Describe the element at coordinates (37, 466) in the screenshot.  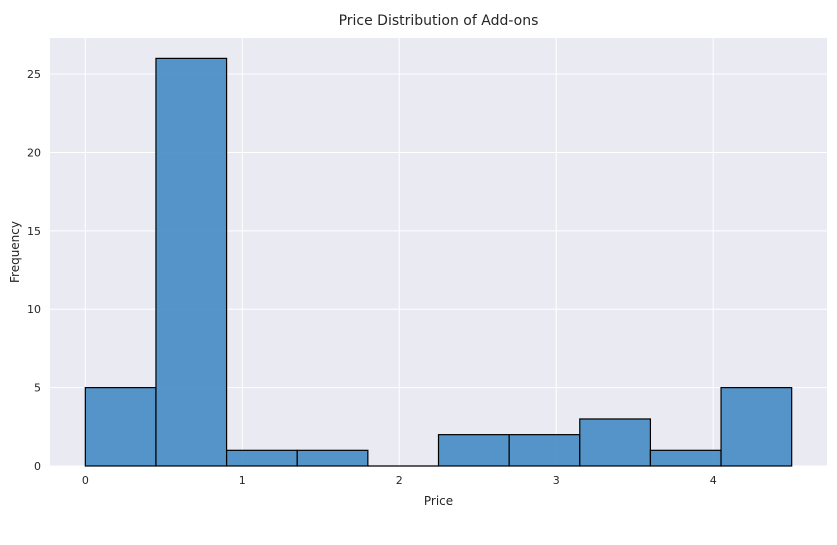
I see `y-tick-label: 0` at that location.